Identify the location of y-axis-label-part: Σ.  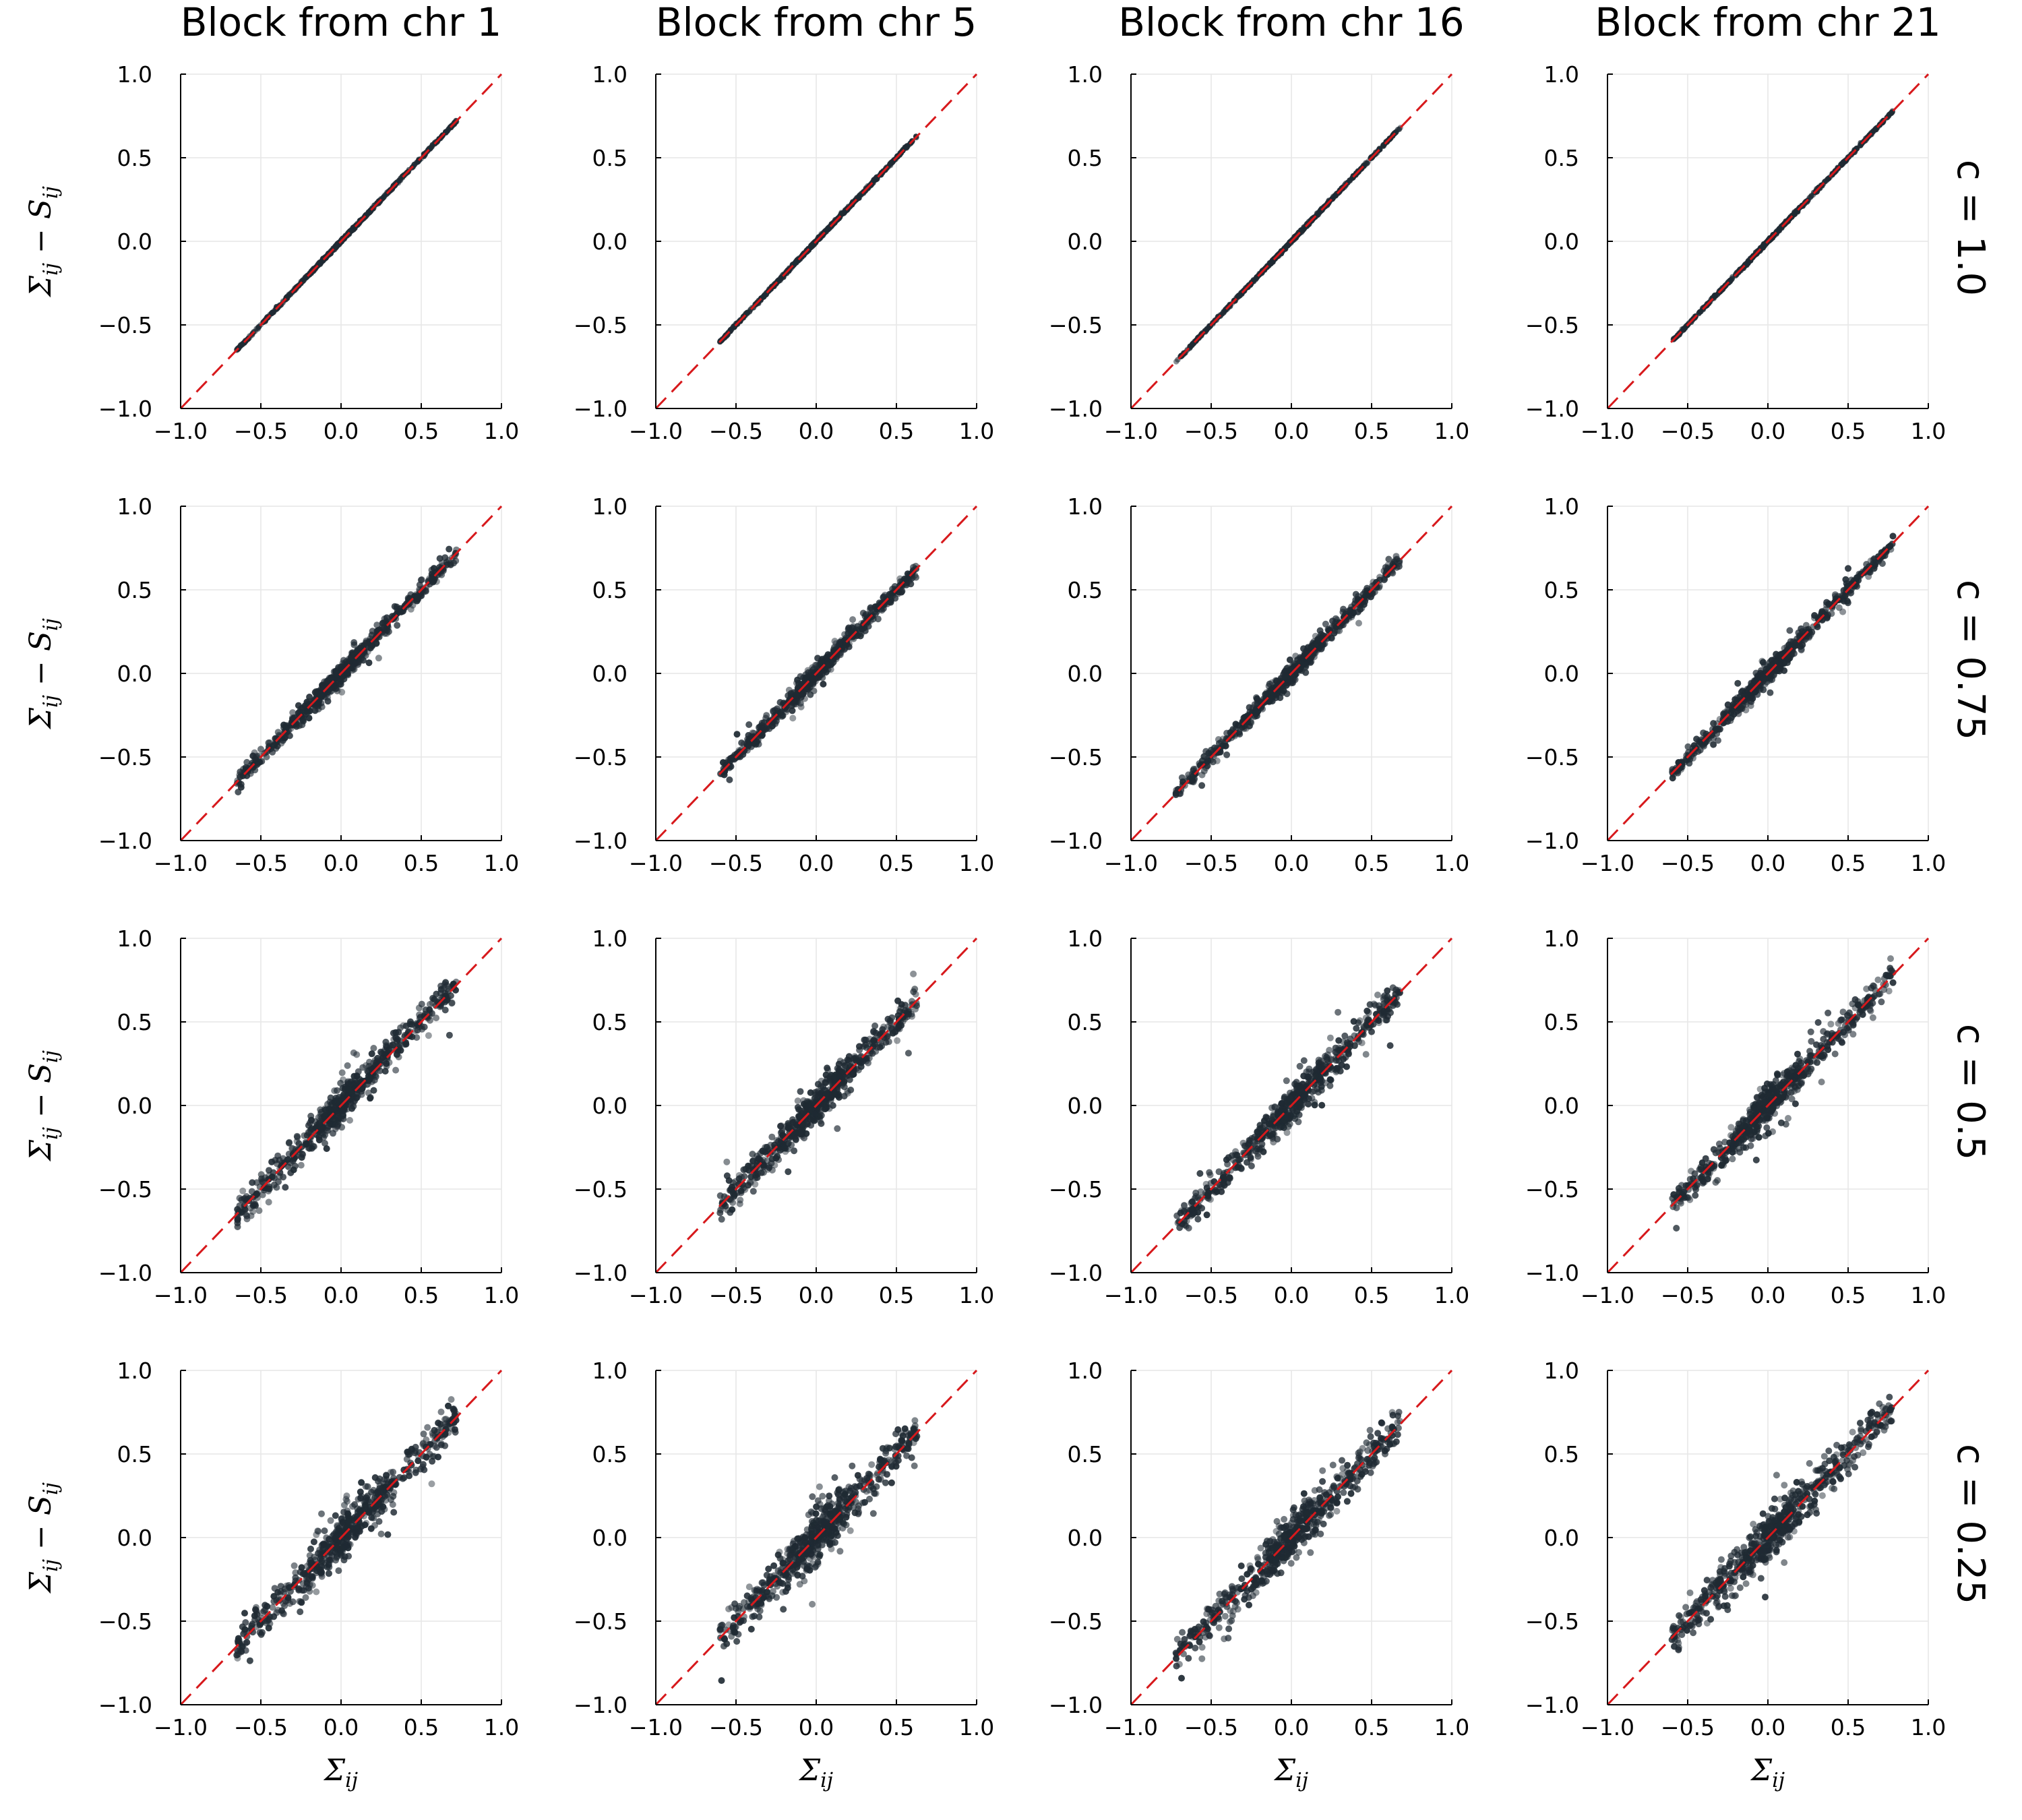
(41, 718).